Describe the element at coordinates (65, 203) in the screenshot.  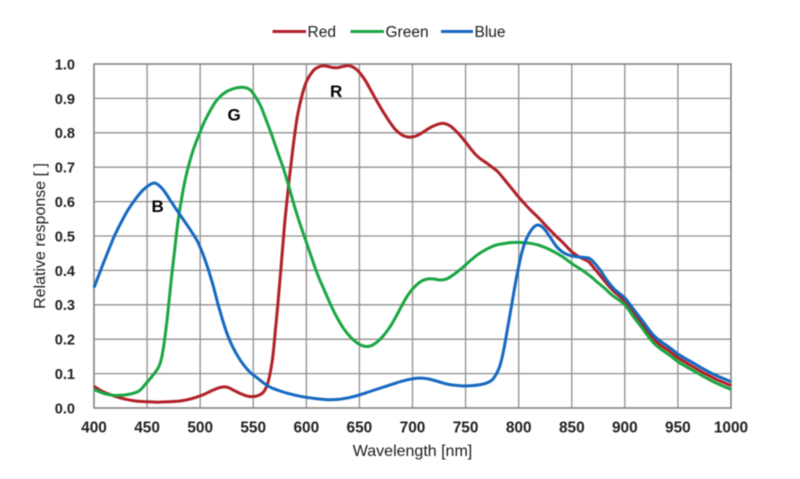
I see `svg-text: 0.6` at that location.